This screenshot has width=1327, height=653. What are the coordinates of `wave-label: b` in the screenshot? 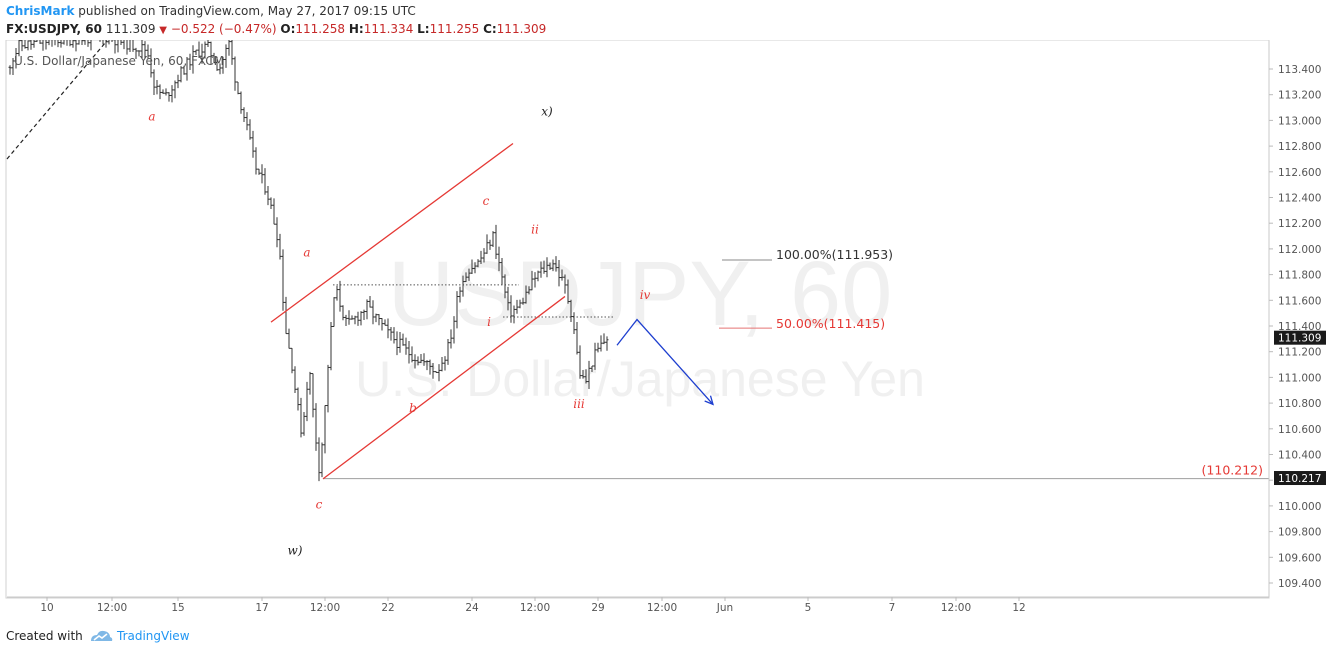 It's located at (413, 408).